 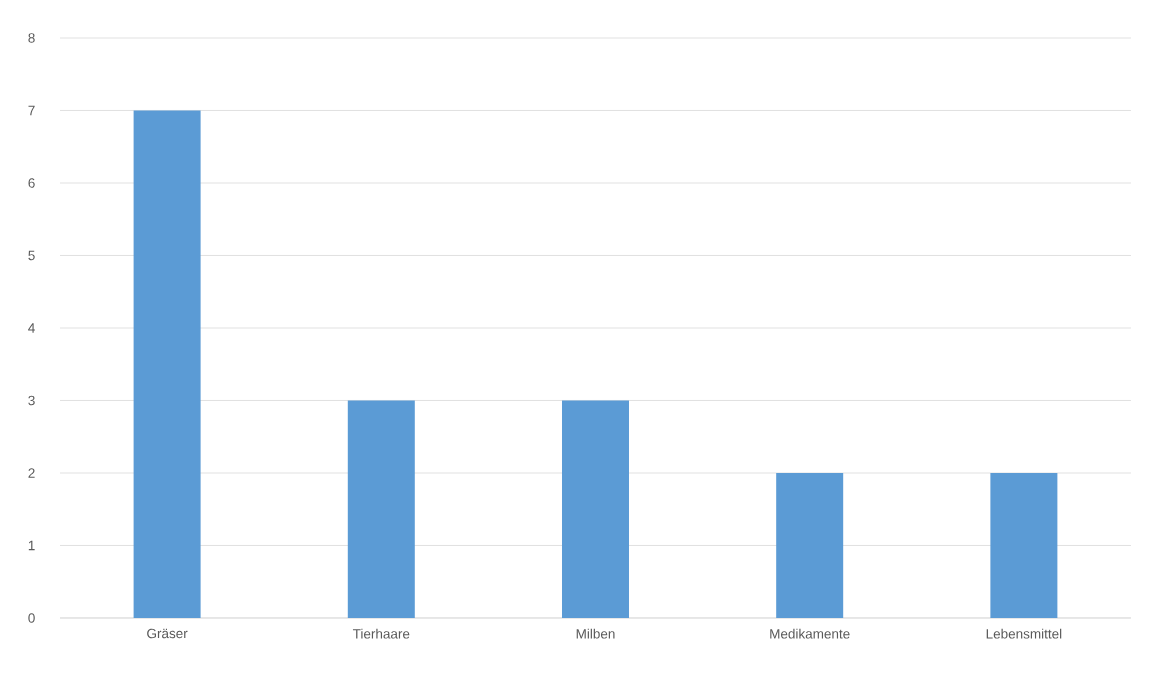 What do you see at coordinates (31, 183) in the screenshot?
I see `y-tick-label: 6` at bounding box center [31, 183].